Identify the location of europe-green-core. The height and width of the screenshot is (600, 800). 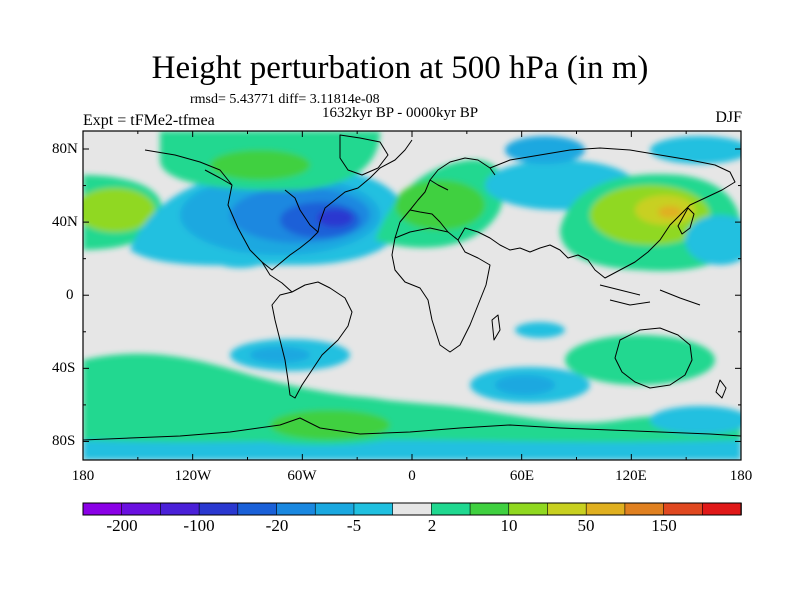
(440, 205).